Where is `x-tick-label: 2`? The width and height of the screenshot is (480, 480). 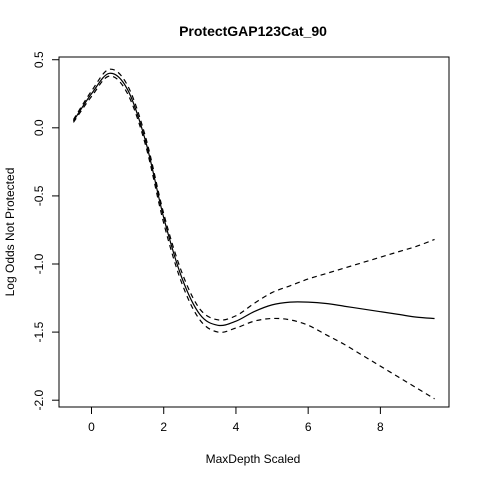
x-tick-label: 2 is located at coordinates (163, 427).